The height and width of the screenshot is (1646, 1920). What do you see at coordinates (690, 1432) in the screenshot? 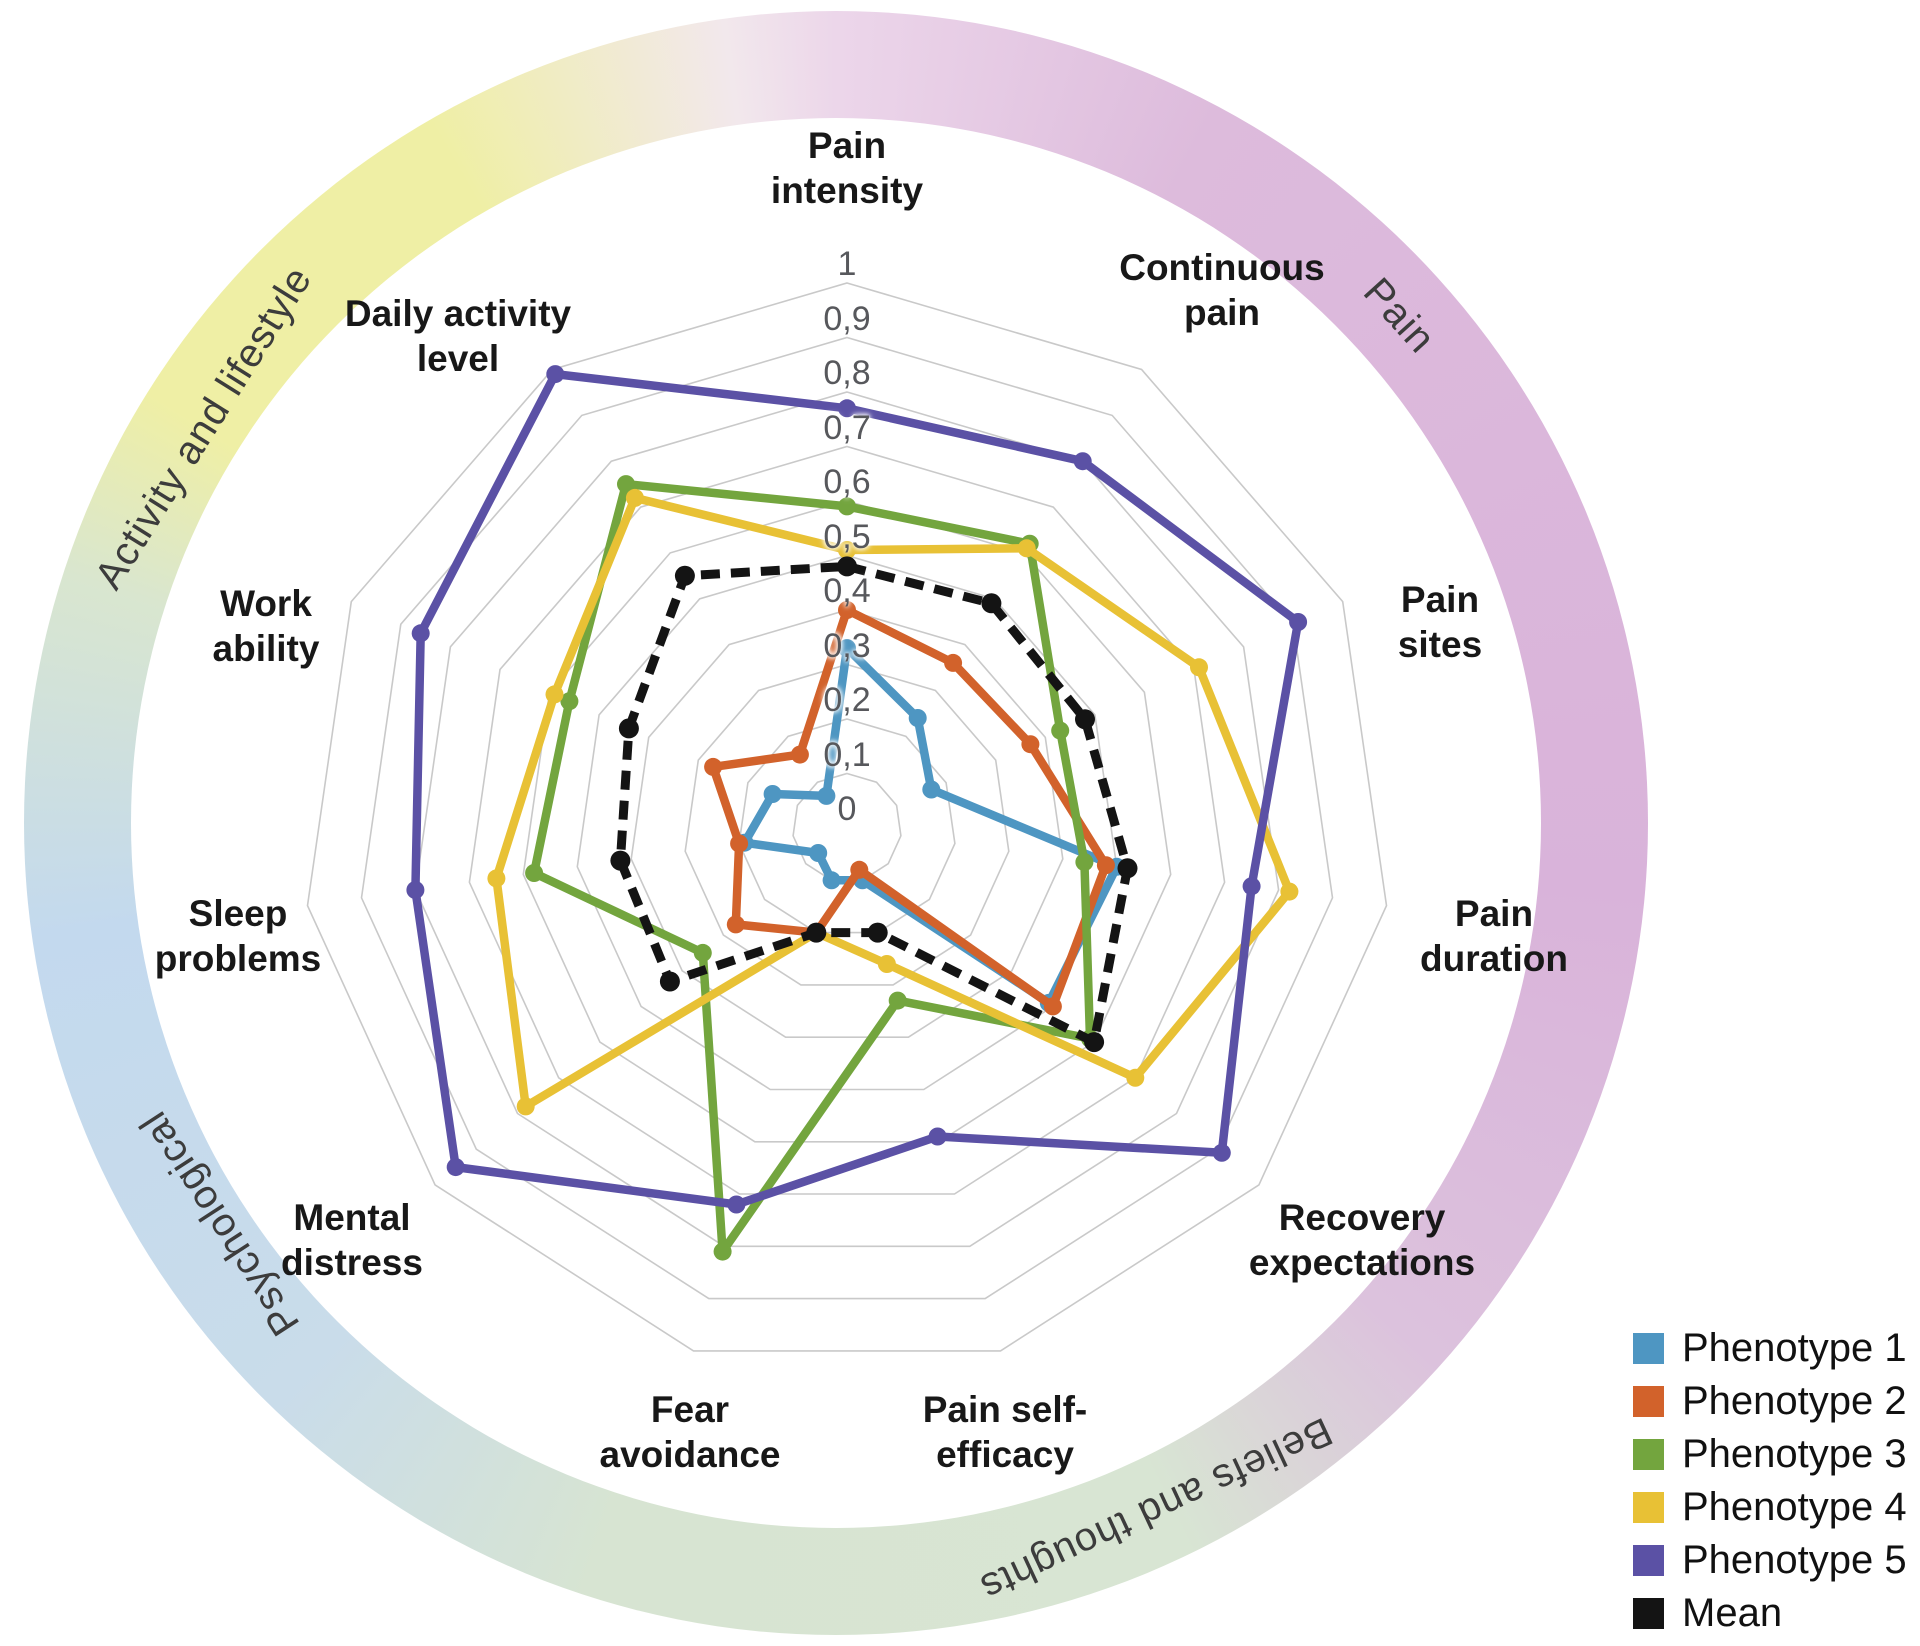
I see `axis-label-fear-avoidance: Fear avoidance` at bounding box center [690, 1432].